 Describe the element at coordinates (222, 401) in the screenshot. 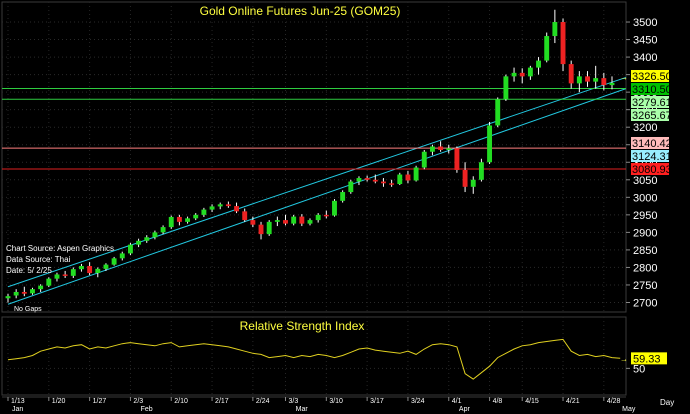

I see `x-tick-label: 2/17` at that location.